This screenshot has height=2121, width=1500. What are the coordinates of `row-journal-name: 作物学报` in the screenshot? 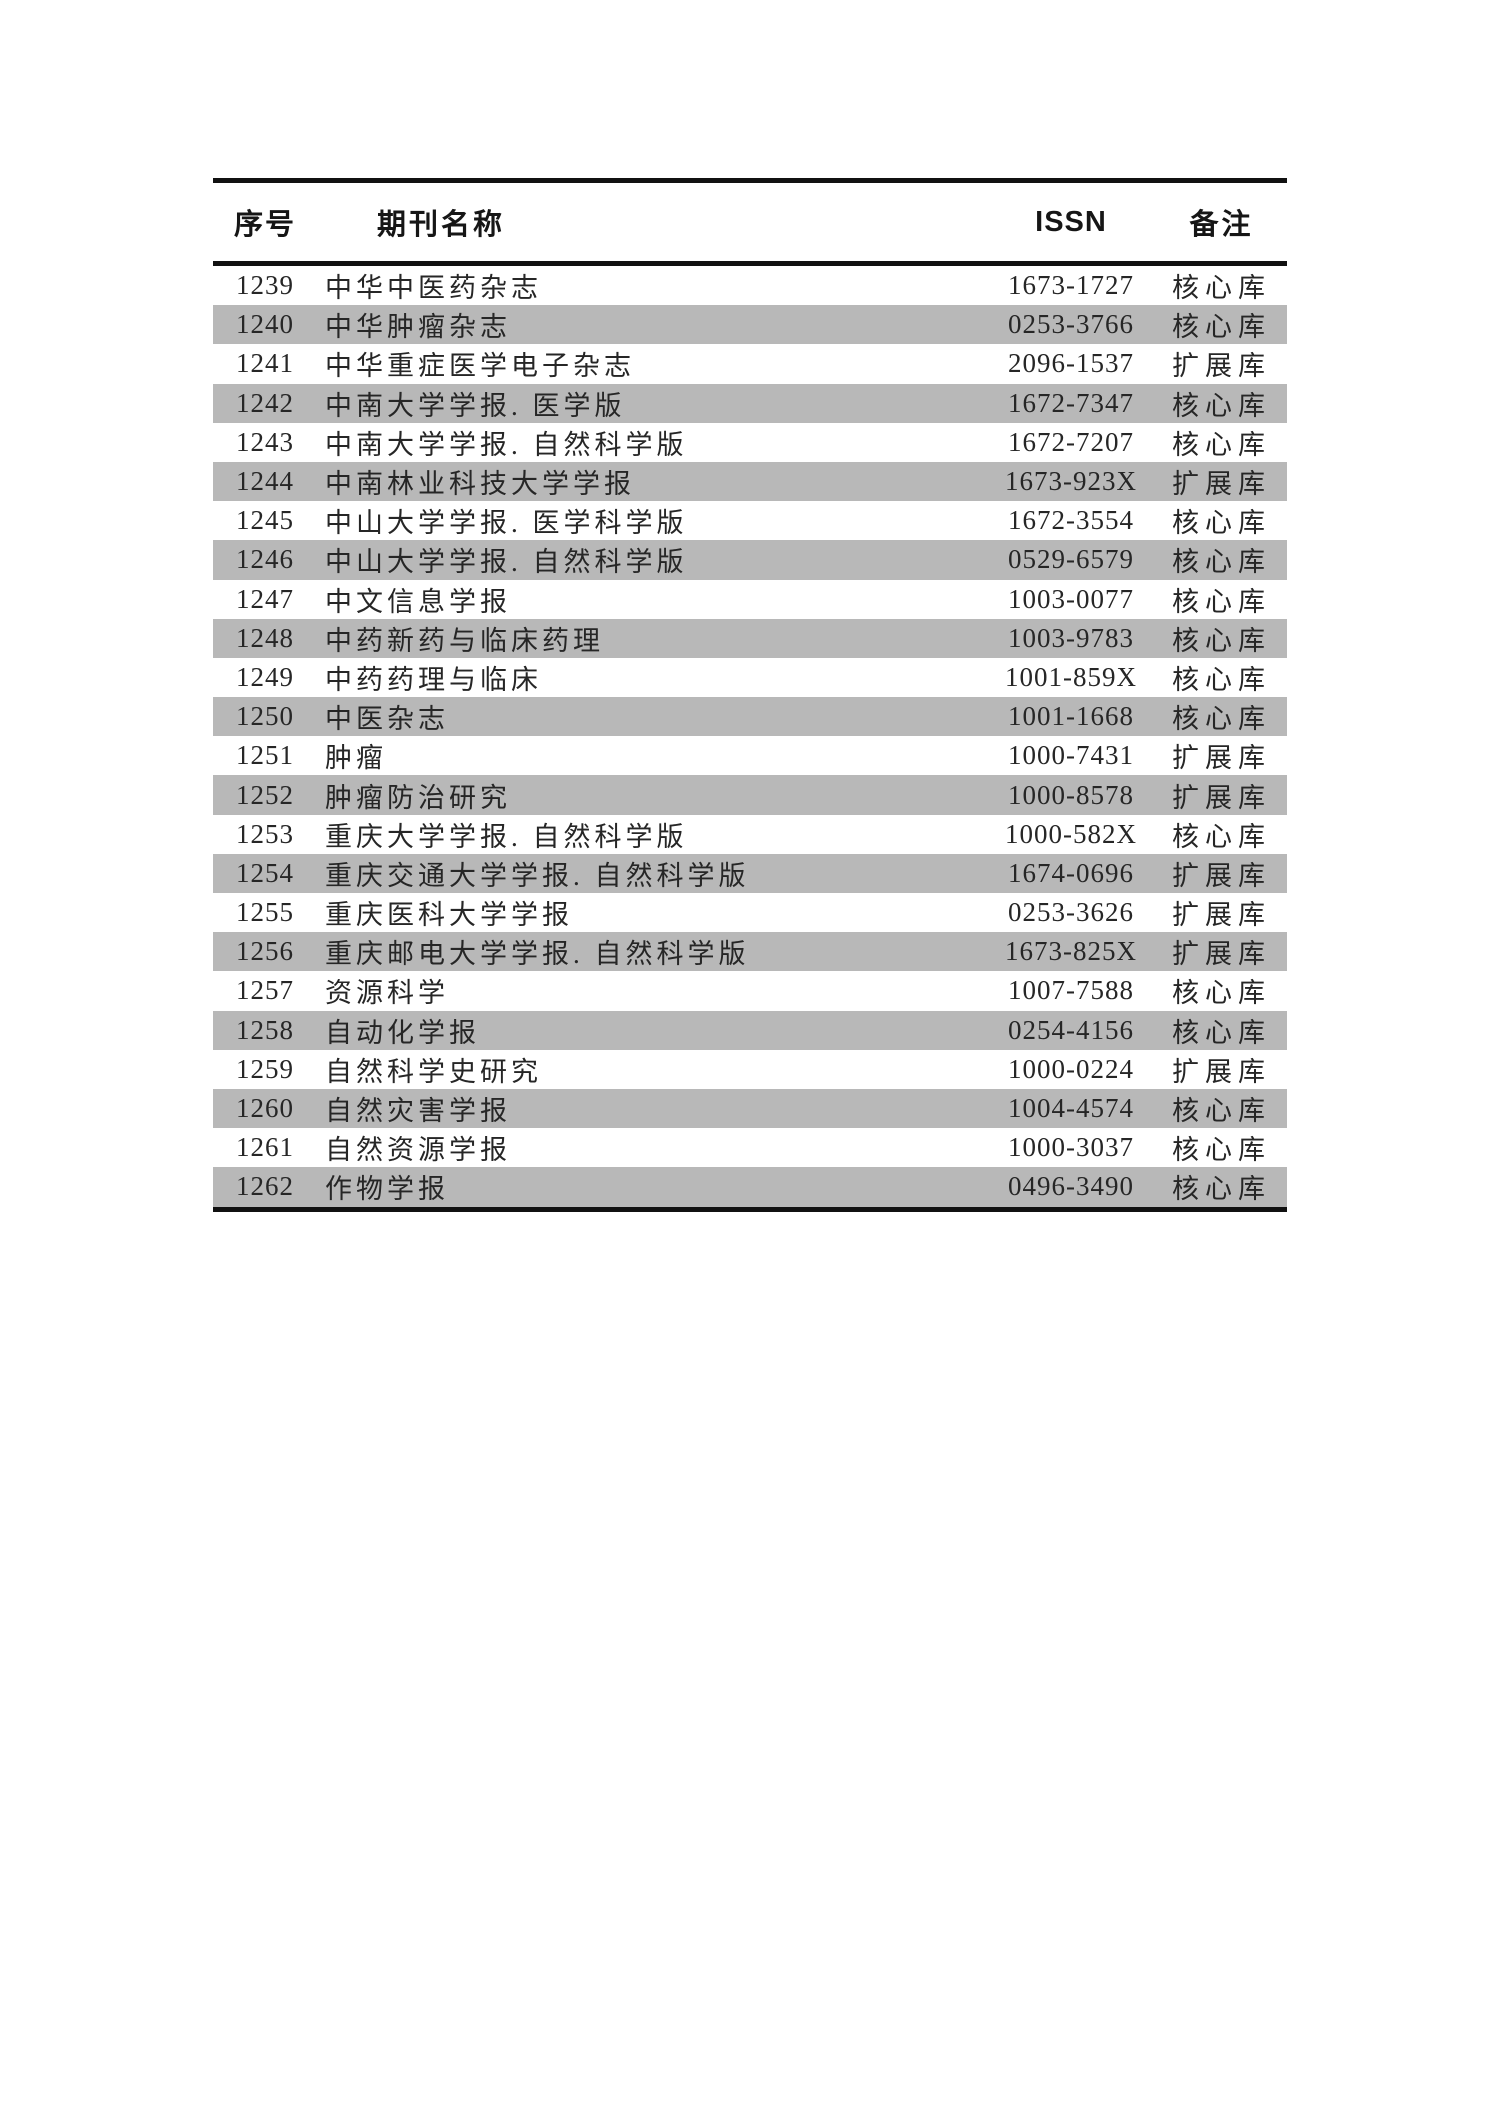 It's located at (387, 1189).